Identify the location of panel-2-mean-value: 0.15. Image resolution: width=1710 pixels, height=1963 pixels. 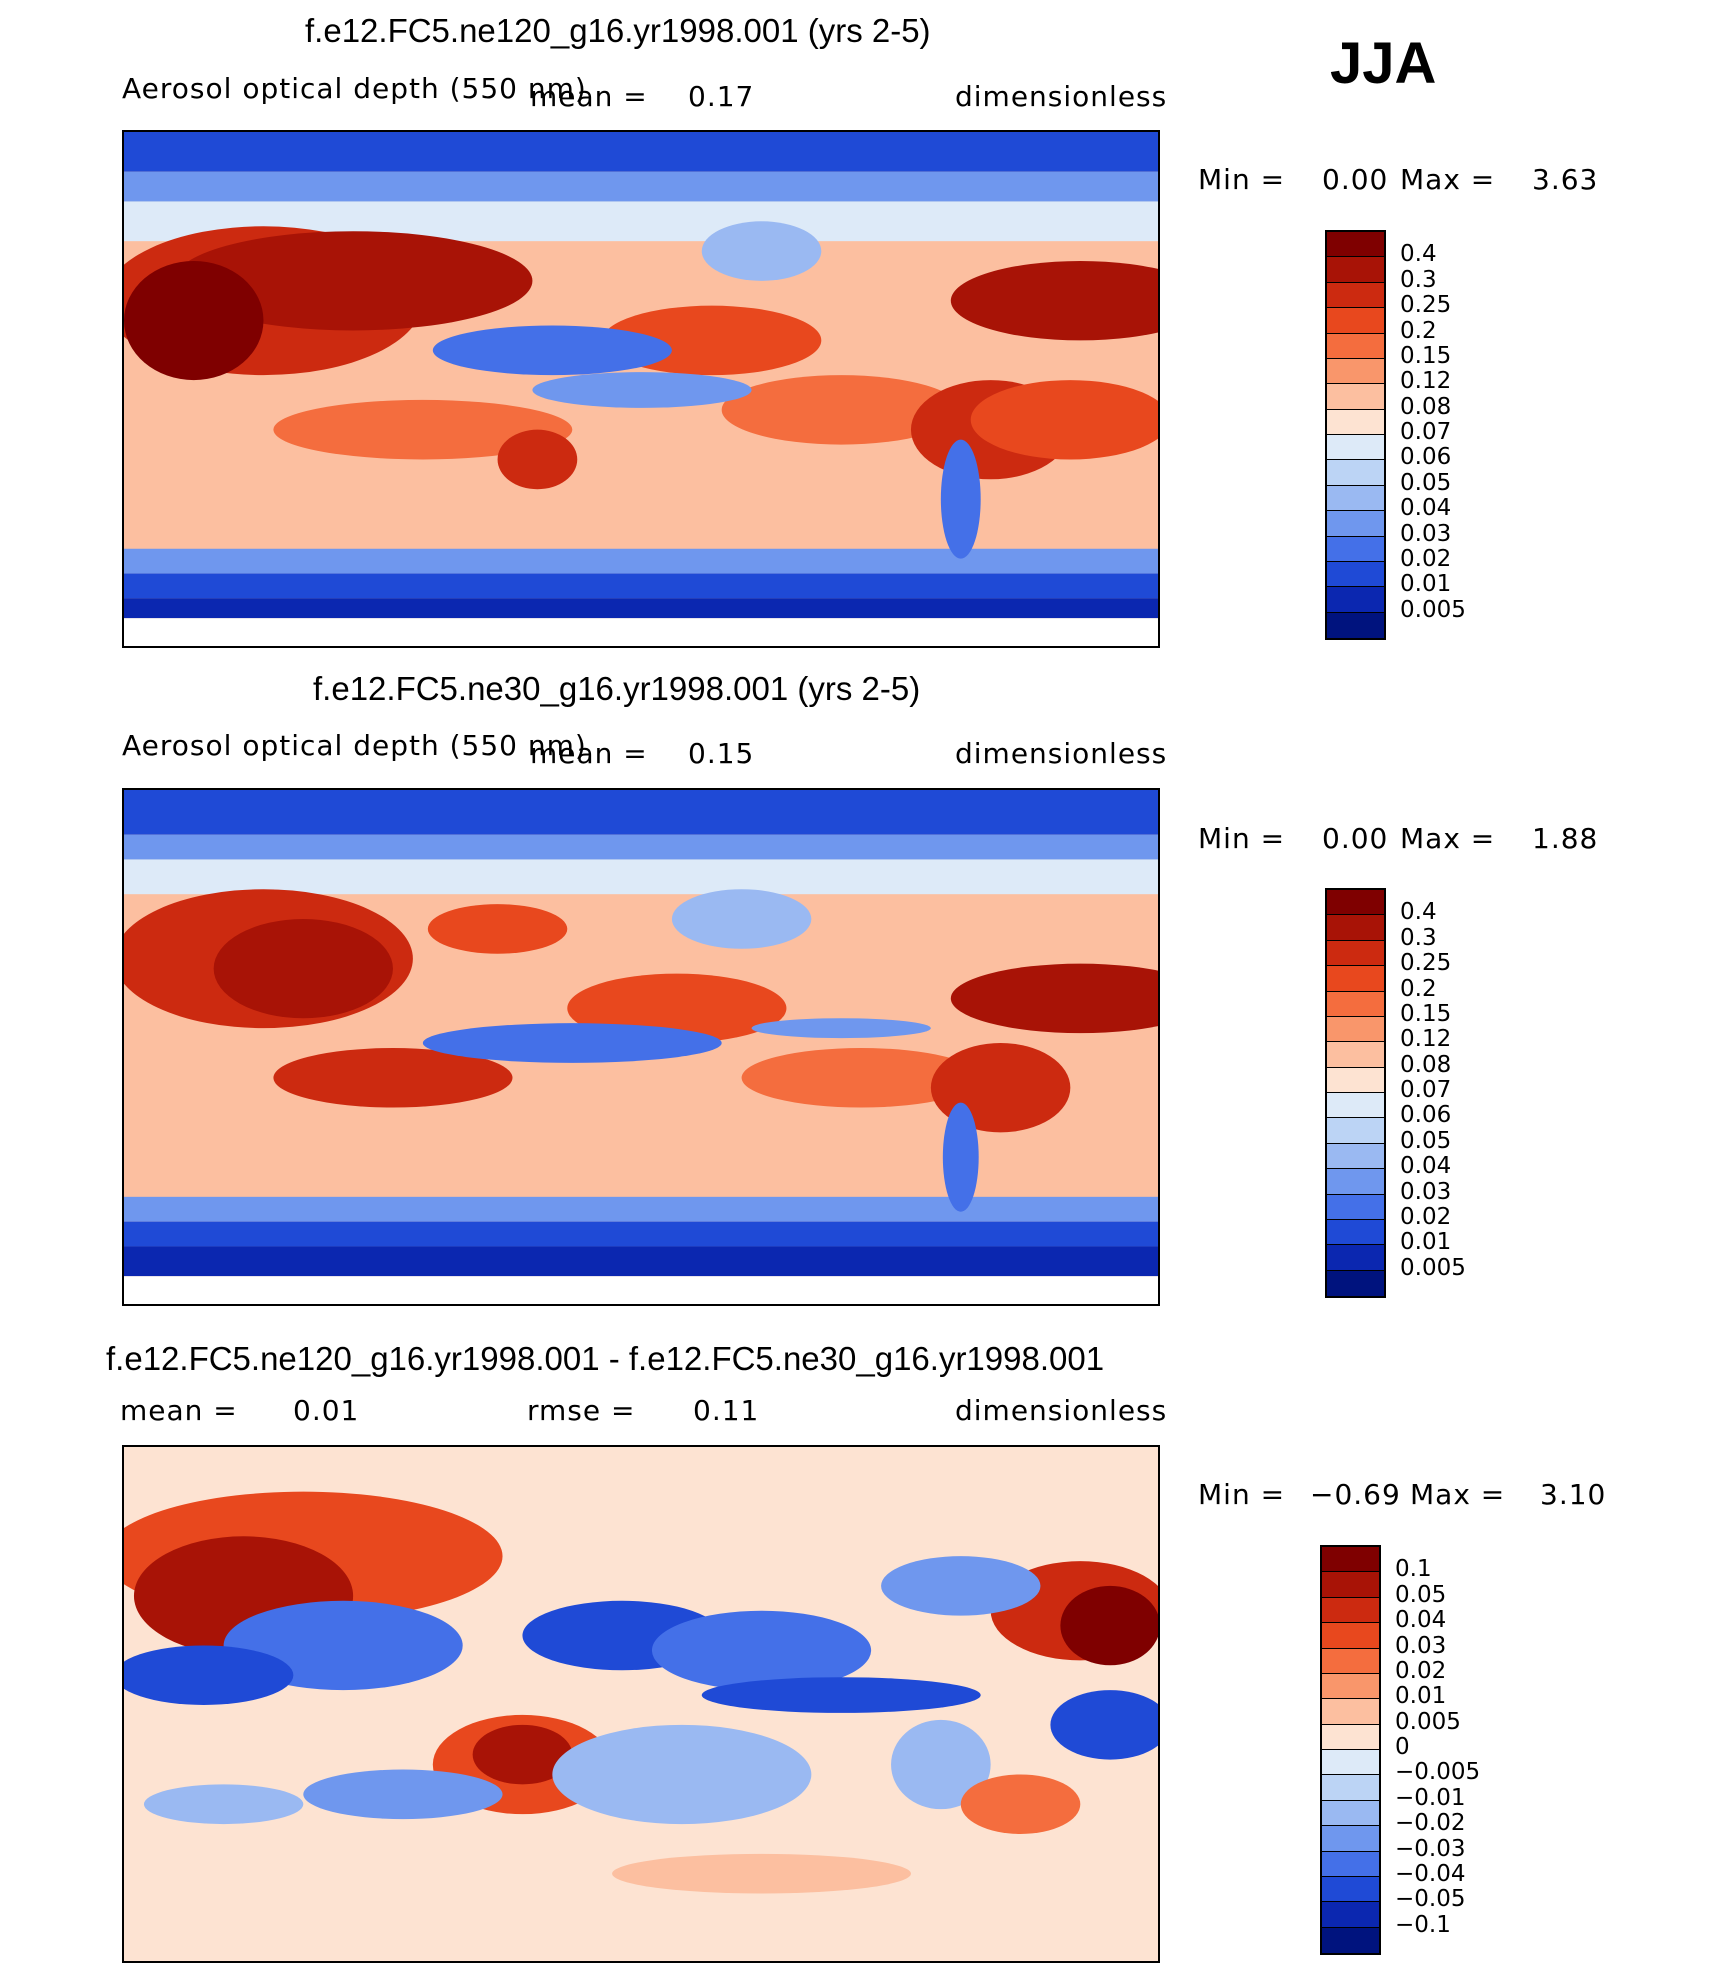
(721, 753).